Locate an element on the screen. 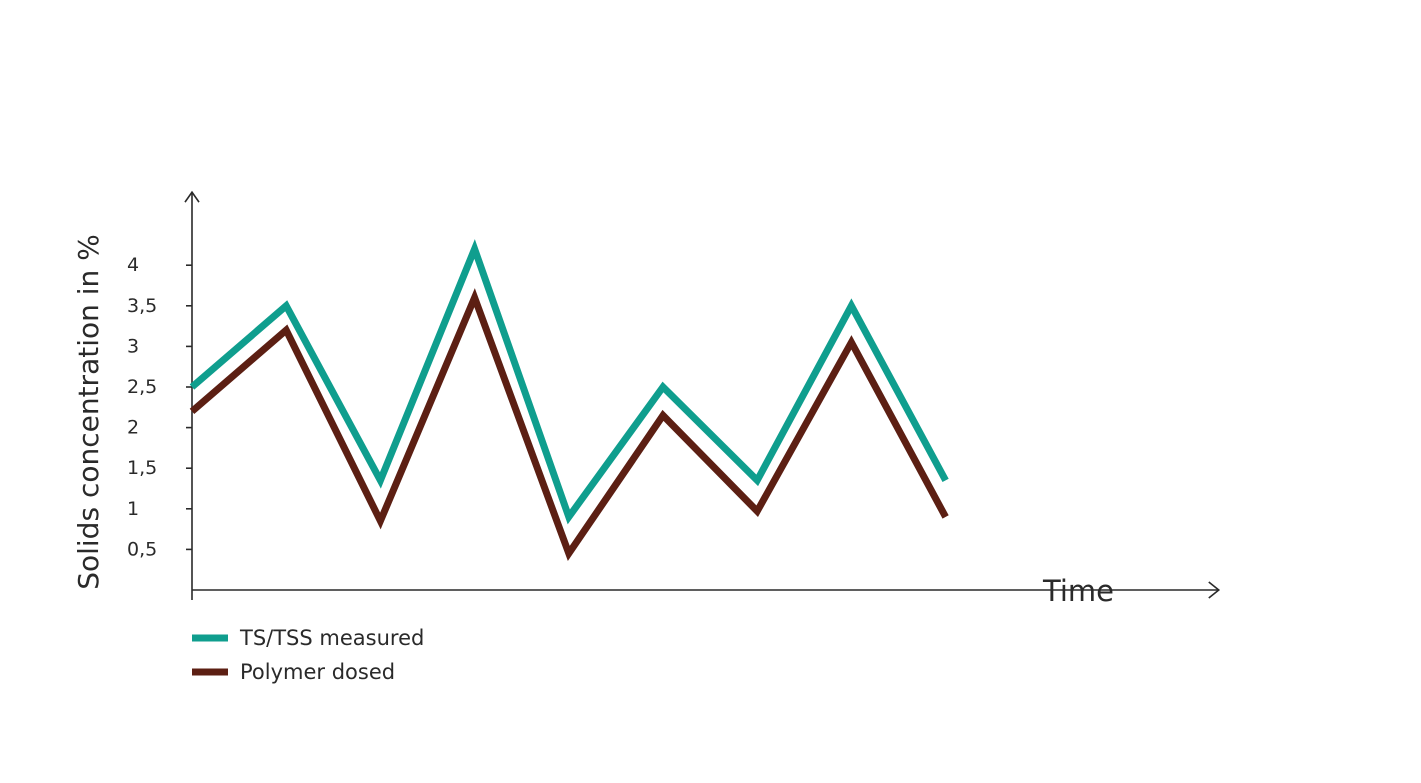 Image resolution: width=1421 pixels, height=783 pixels. y-tick-label: 3,5 is located at coordinates (142, 306).